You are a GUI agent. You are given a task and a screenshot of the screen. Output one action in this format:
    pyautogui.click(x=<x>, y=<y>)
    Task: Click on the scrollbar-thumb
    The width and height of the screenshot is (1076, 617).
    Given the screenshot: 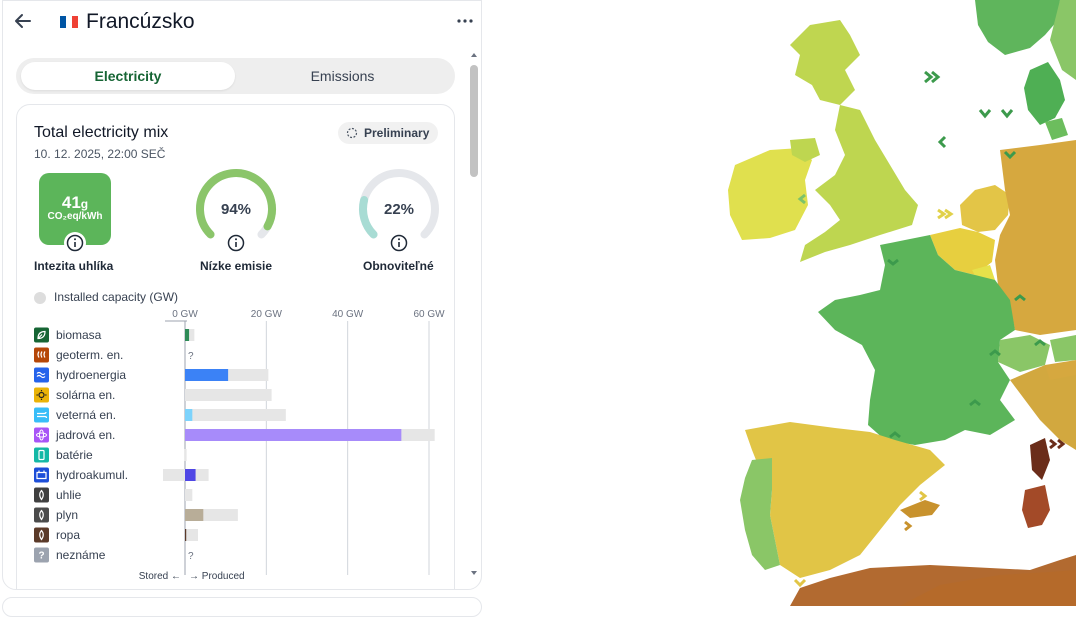 What is the action you would take?
    pyautogui.click(x=474, y=121)
    